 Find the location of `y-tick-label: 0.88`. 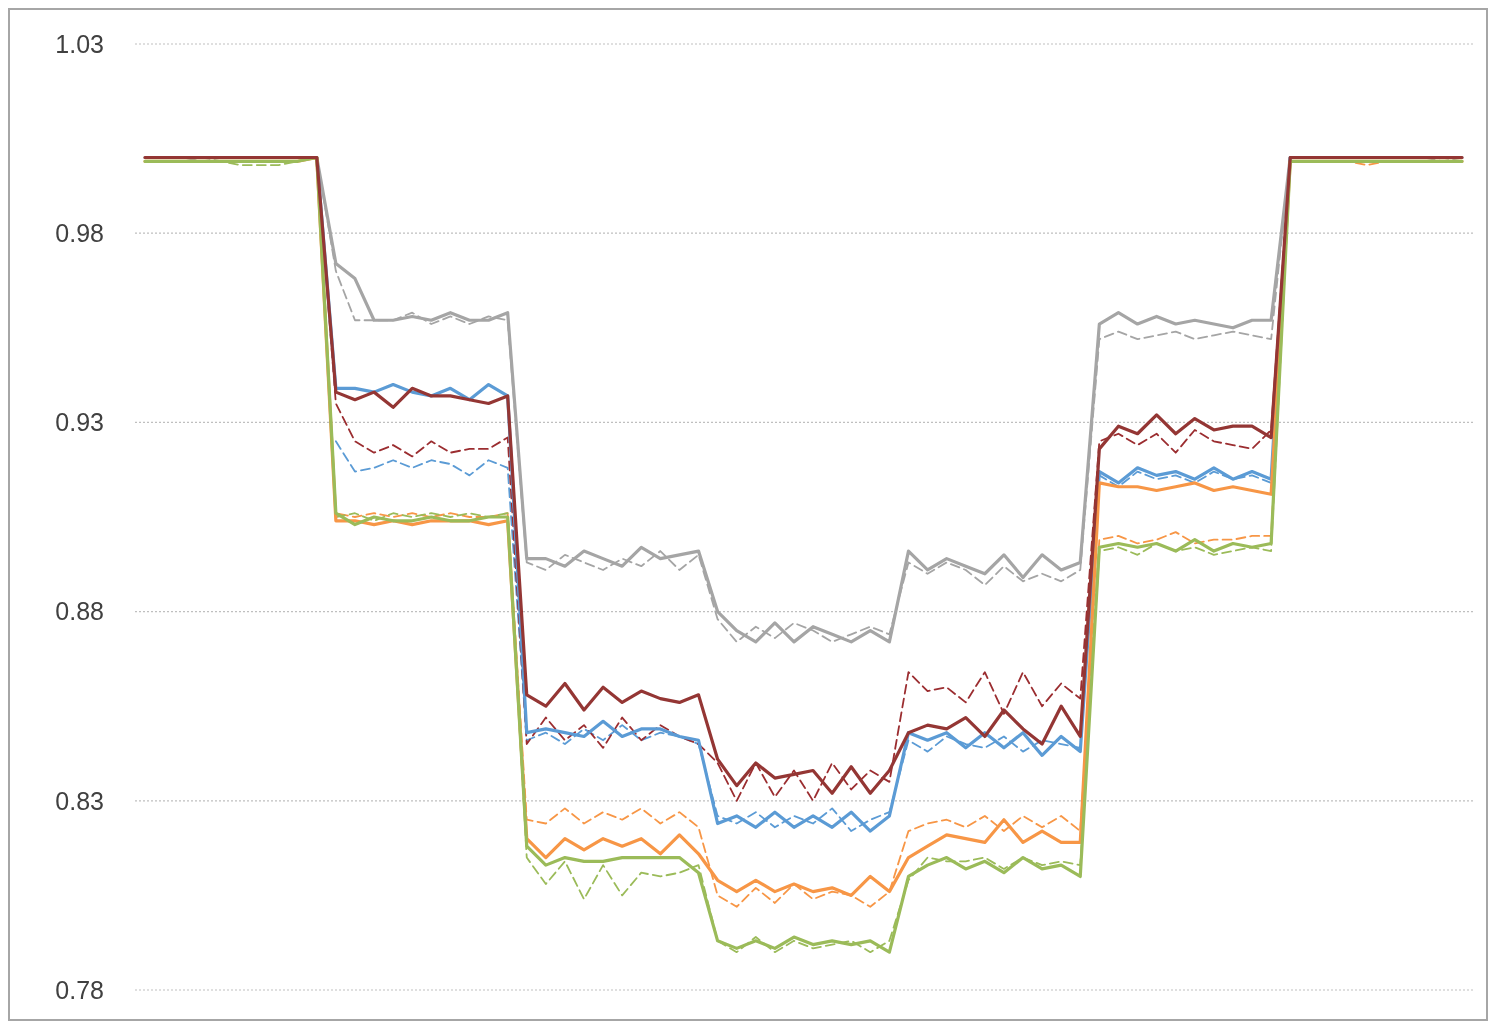

y-tick-label: 0.88 is located at coordinates (79, 611).